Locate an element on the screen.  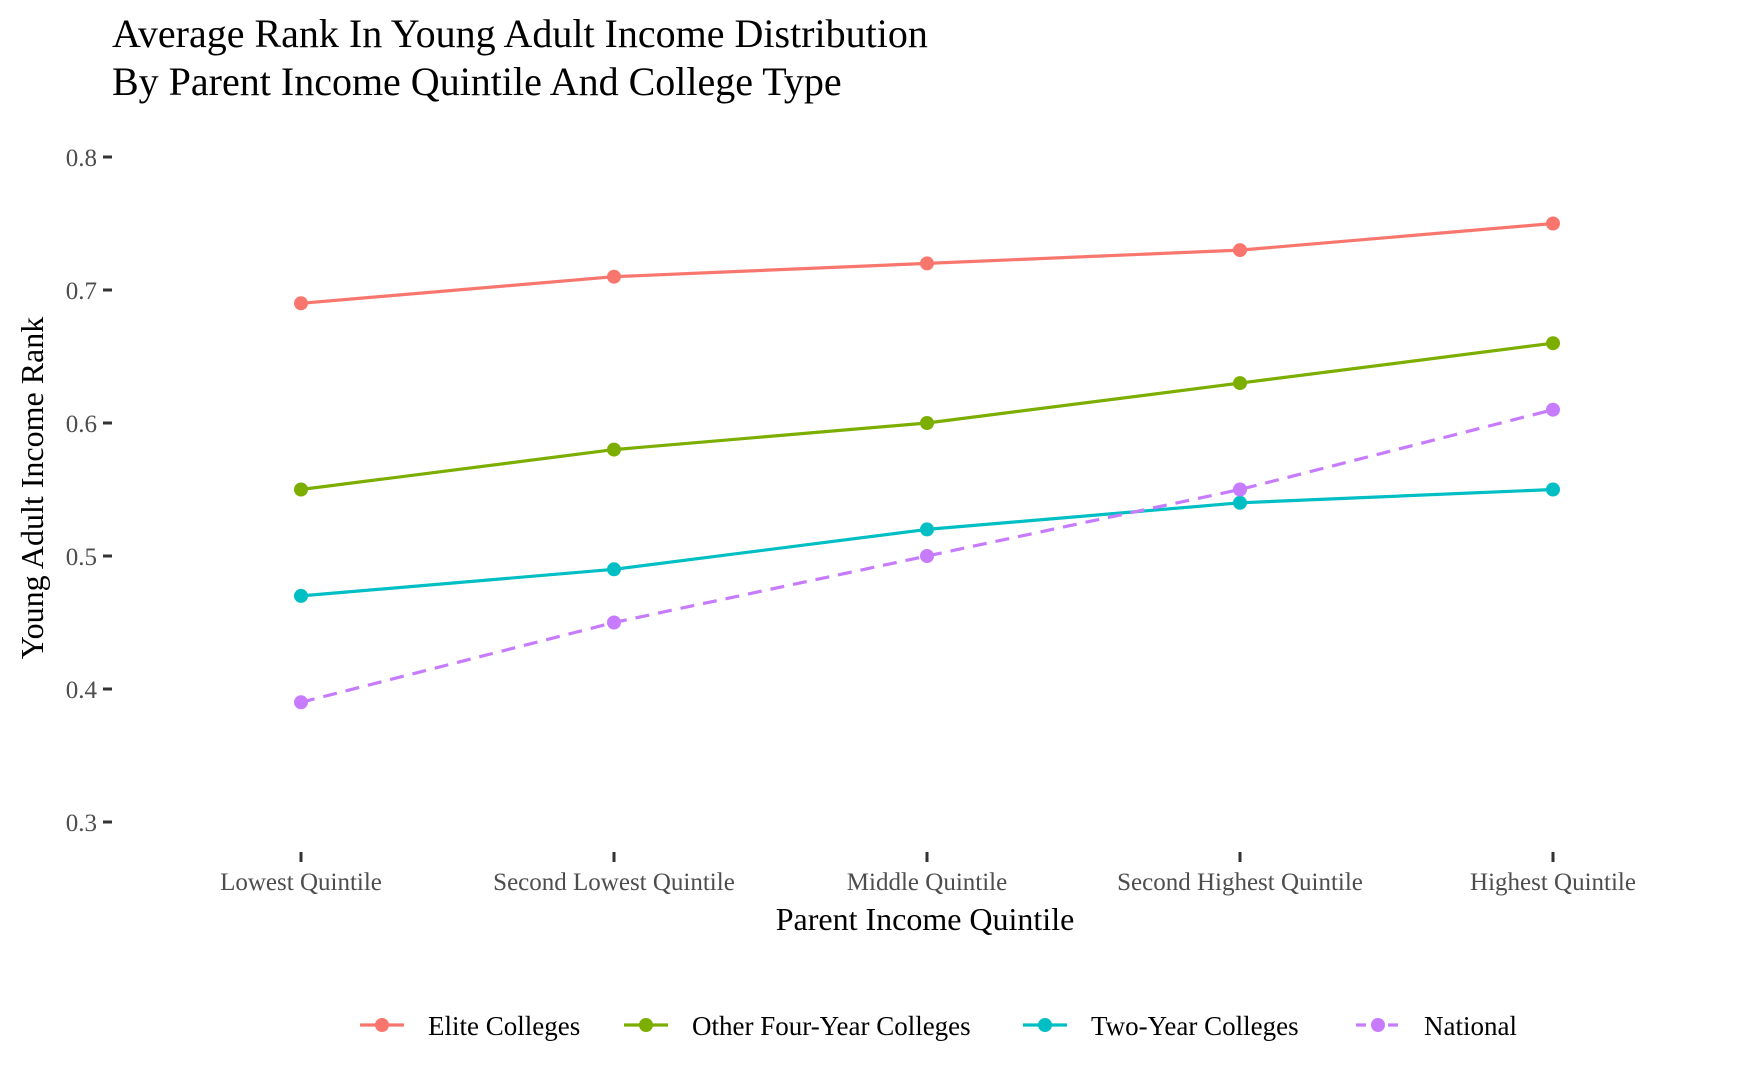
x-tick-label: Middle Quintile is located at coordinates (927, 882).